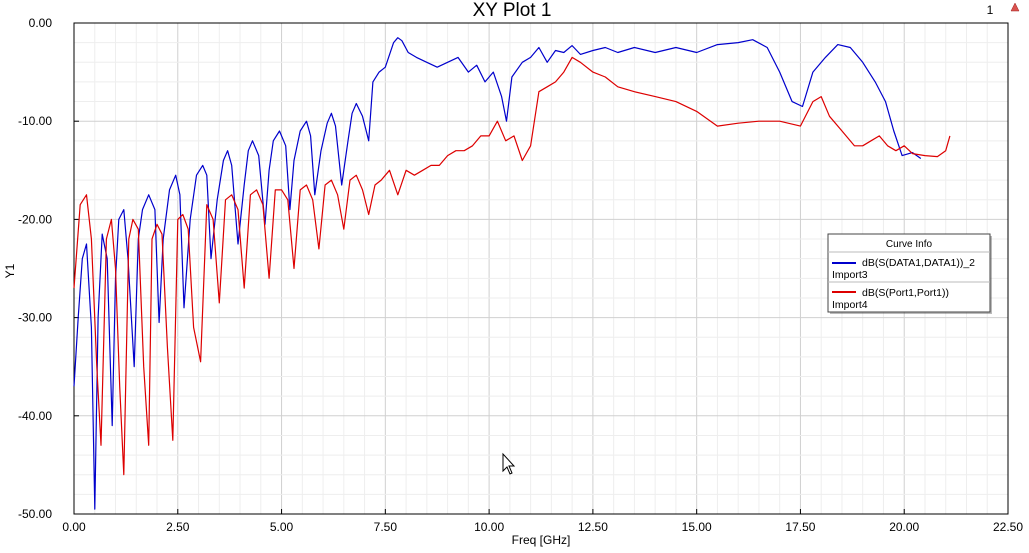 The height and width of the screenshot is (553, 1029). What do you see at coordinates (74, 527) in the screenshot?
I see `x-tick-label: 0.00` at bounding box center [74, 527].